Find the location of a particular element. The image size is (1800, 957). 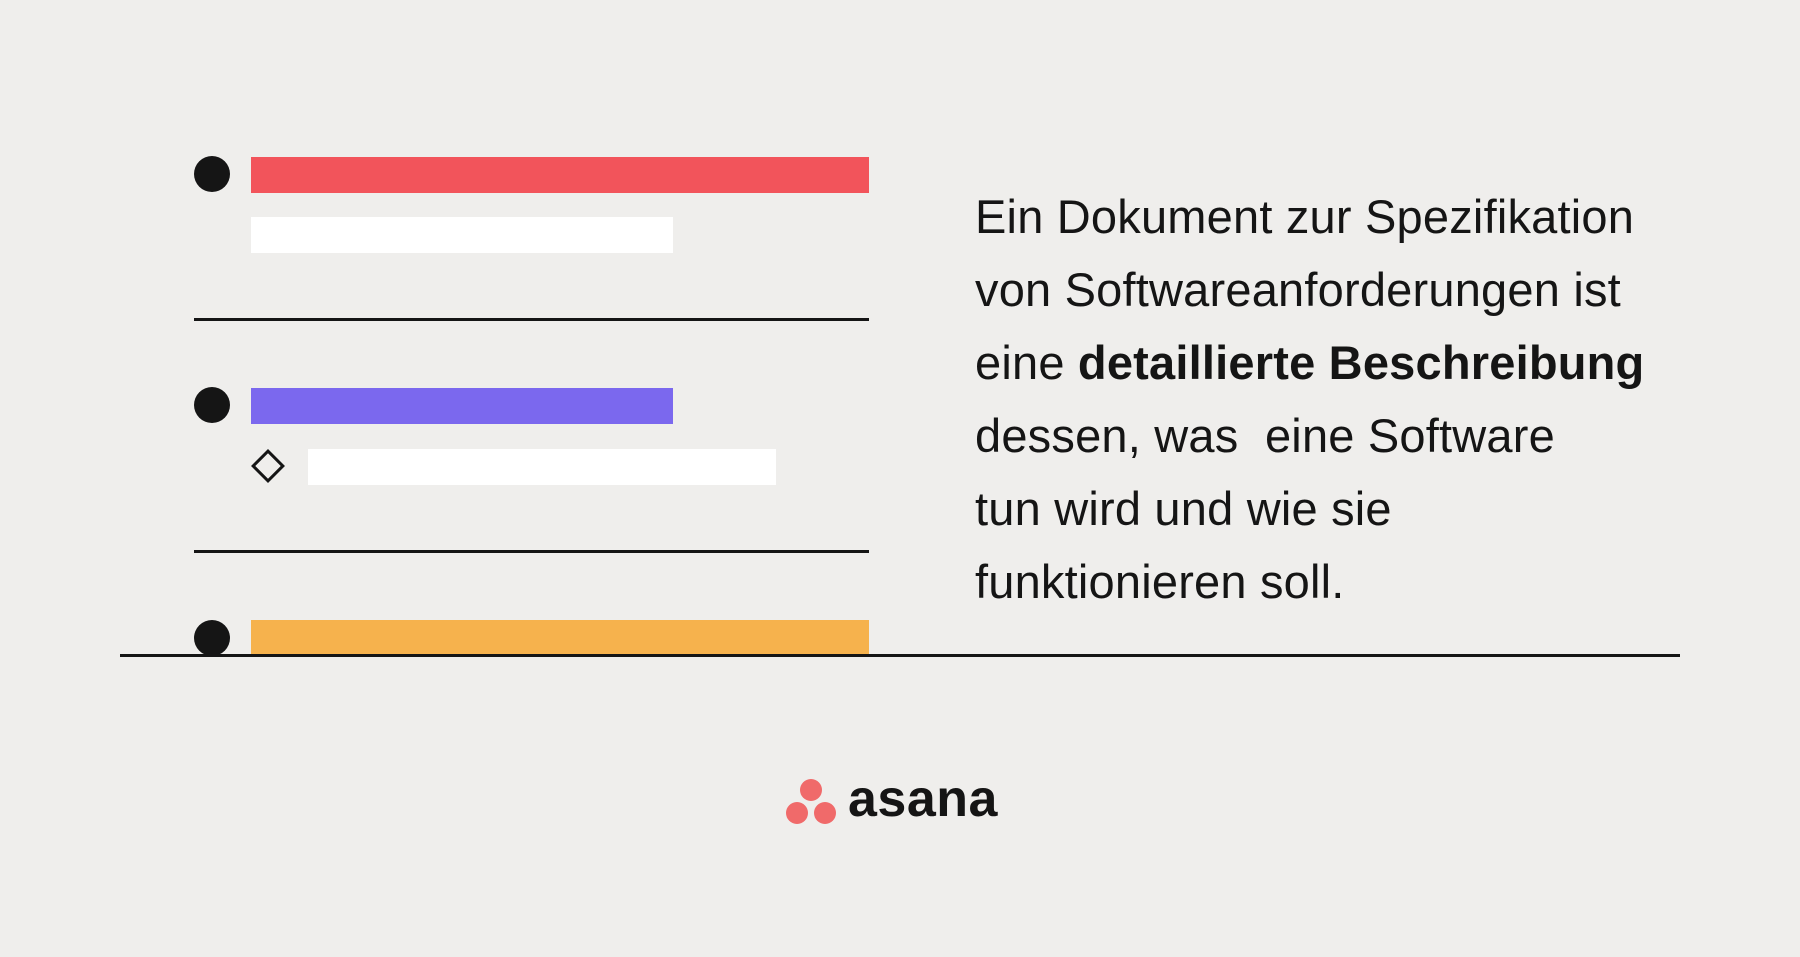

task-bar-orange is located at coordinates (560, 637).